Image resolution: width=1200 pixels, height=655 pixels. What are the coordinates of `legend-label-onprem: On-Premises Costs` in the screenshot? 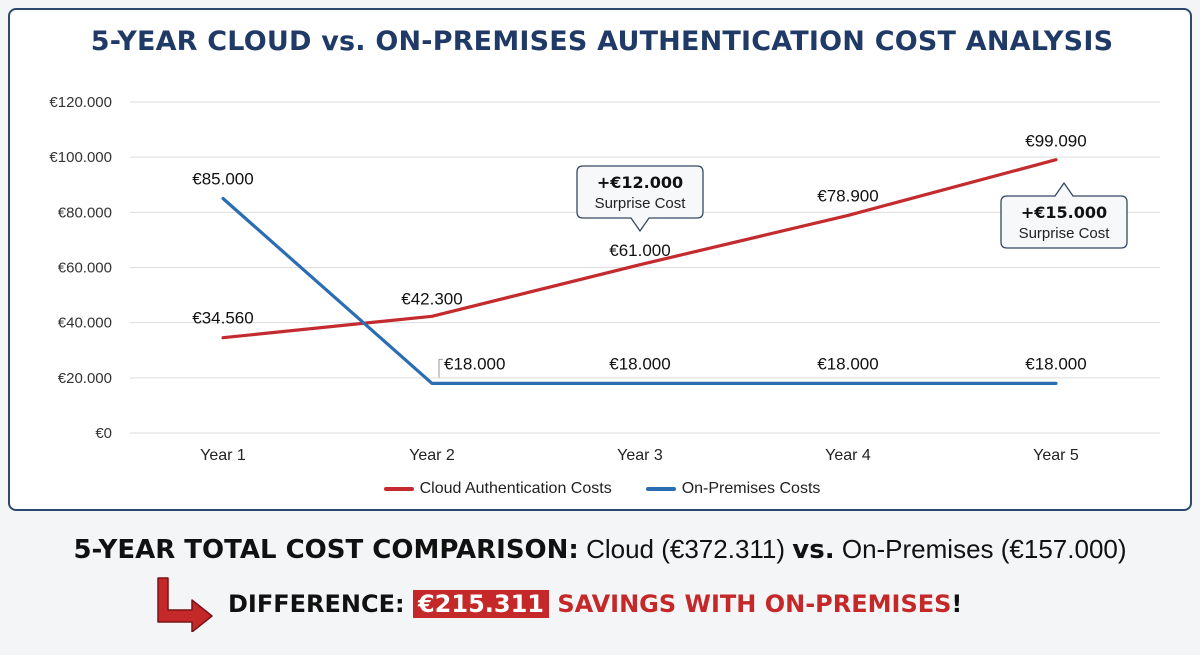 It's located at (751, 488).